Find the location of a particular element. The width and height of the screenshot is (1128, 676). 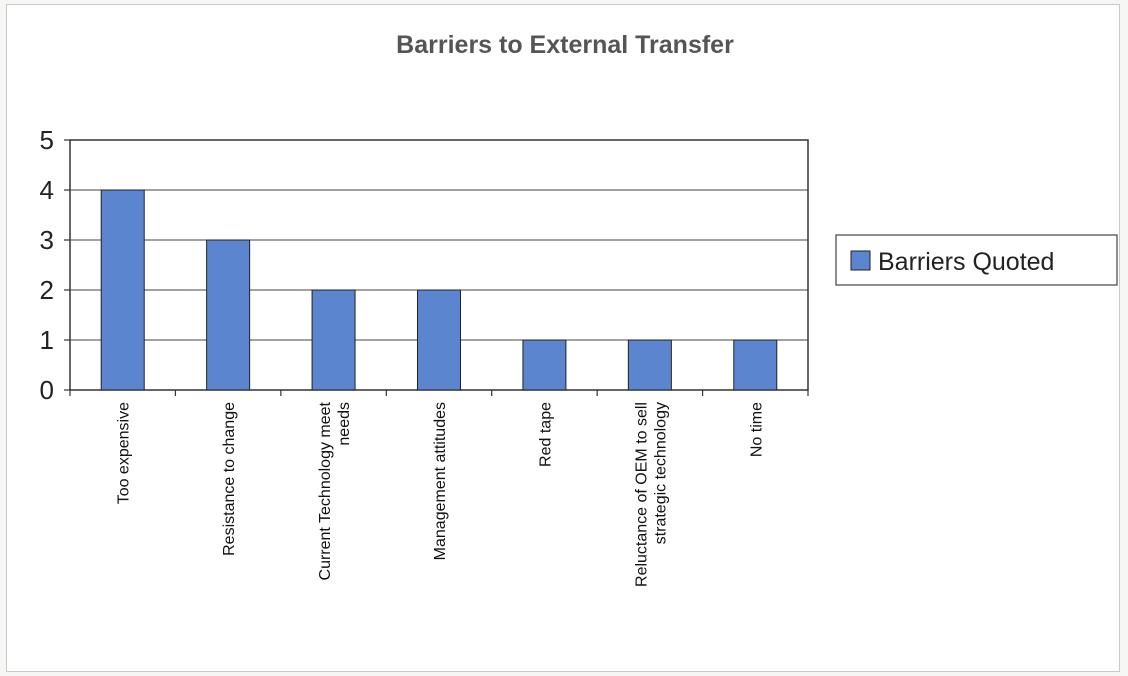

x-tick-label: No time is located at coordinates (756, 429).